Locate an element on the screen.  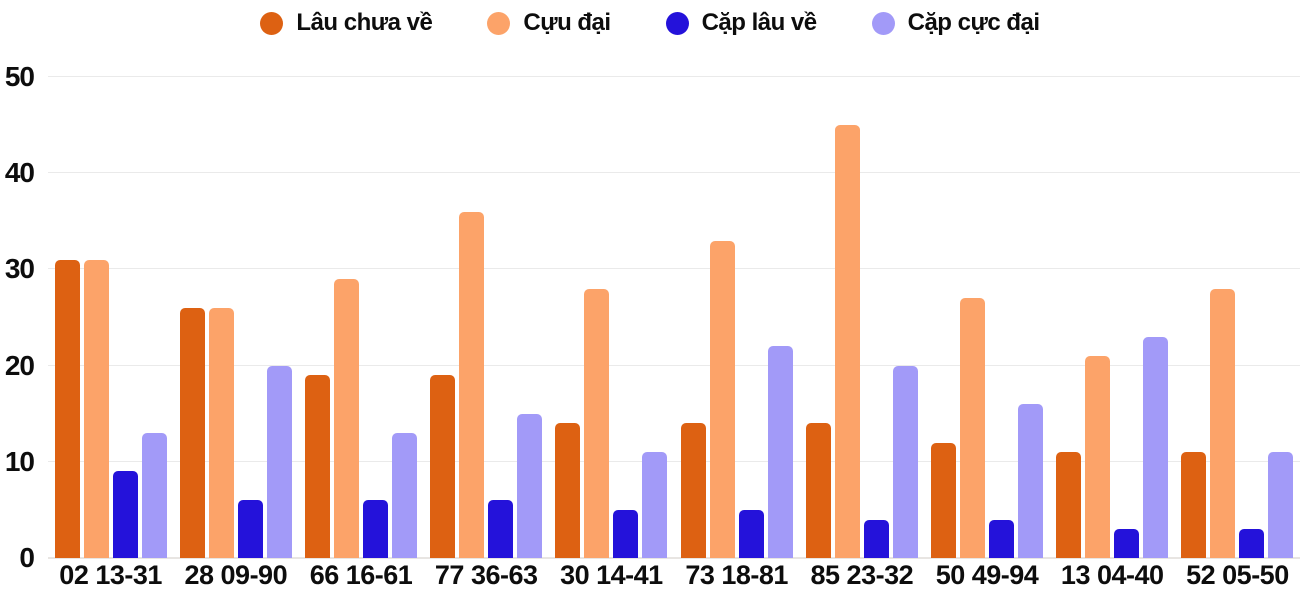
y-axis-tick-label: 40 is located at coordinates (19, 173).